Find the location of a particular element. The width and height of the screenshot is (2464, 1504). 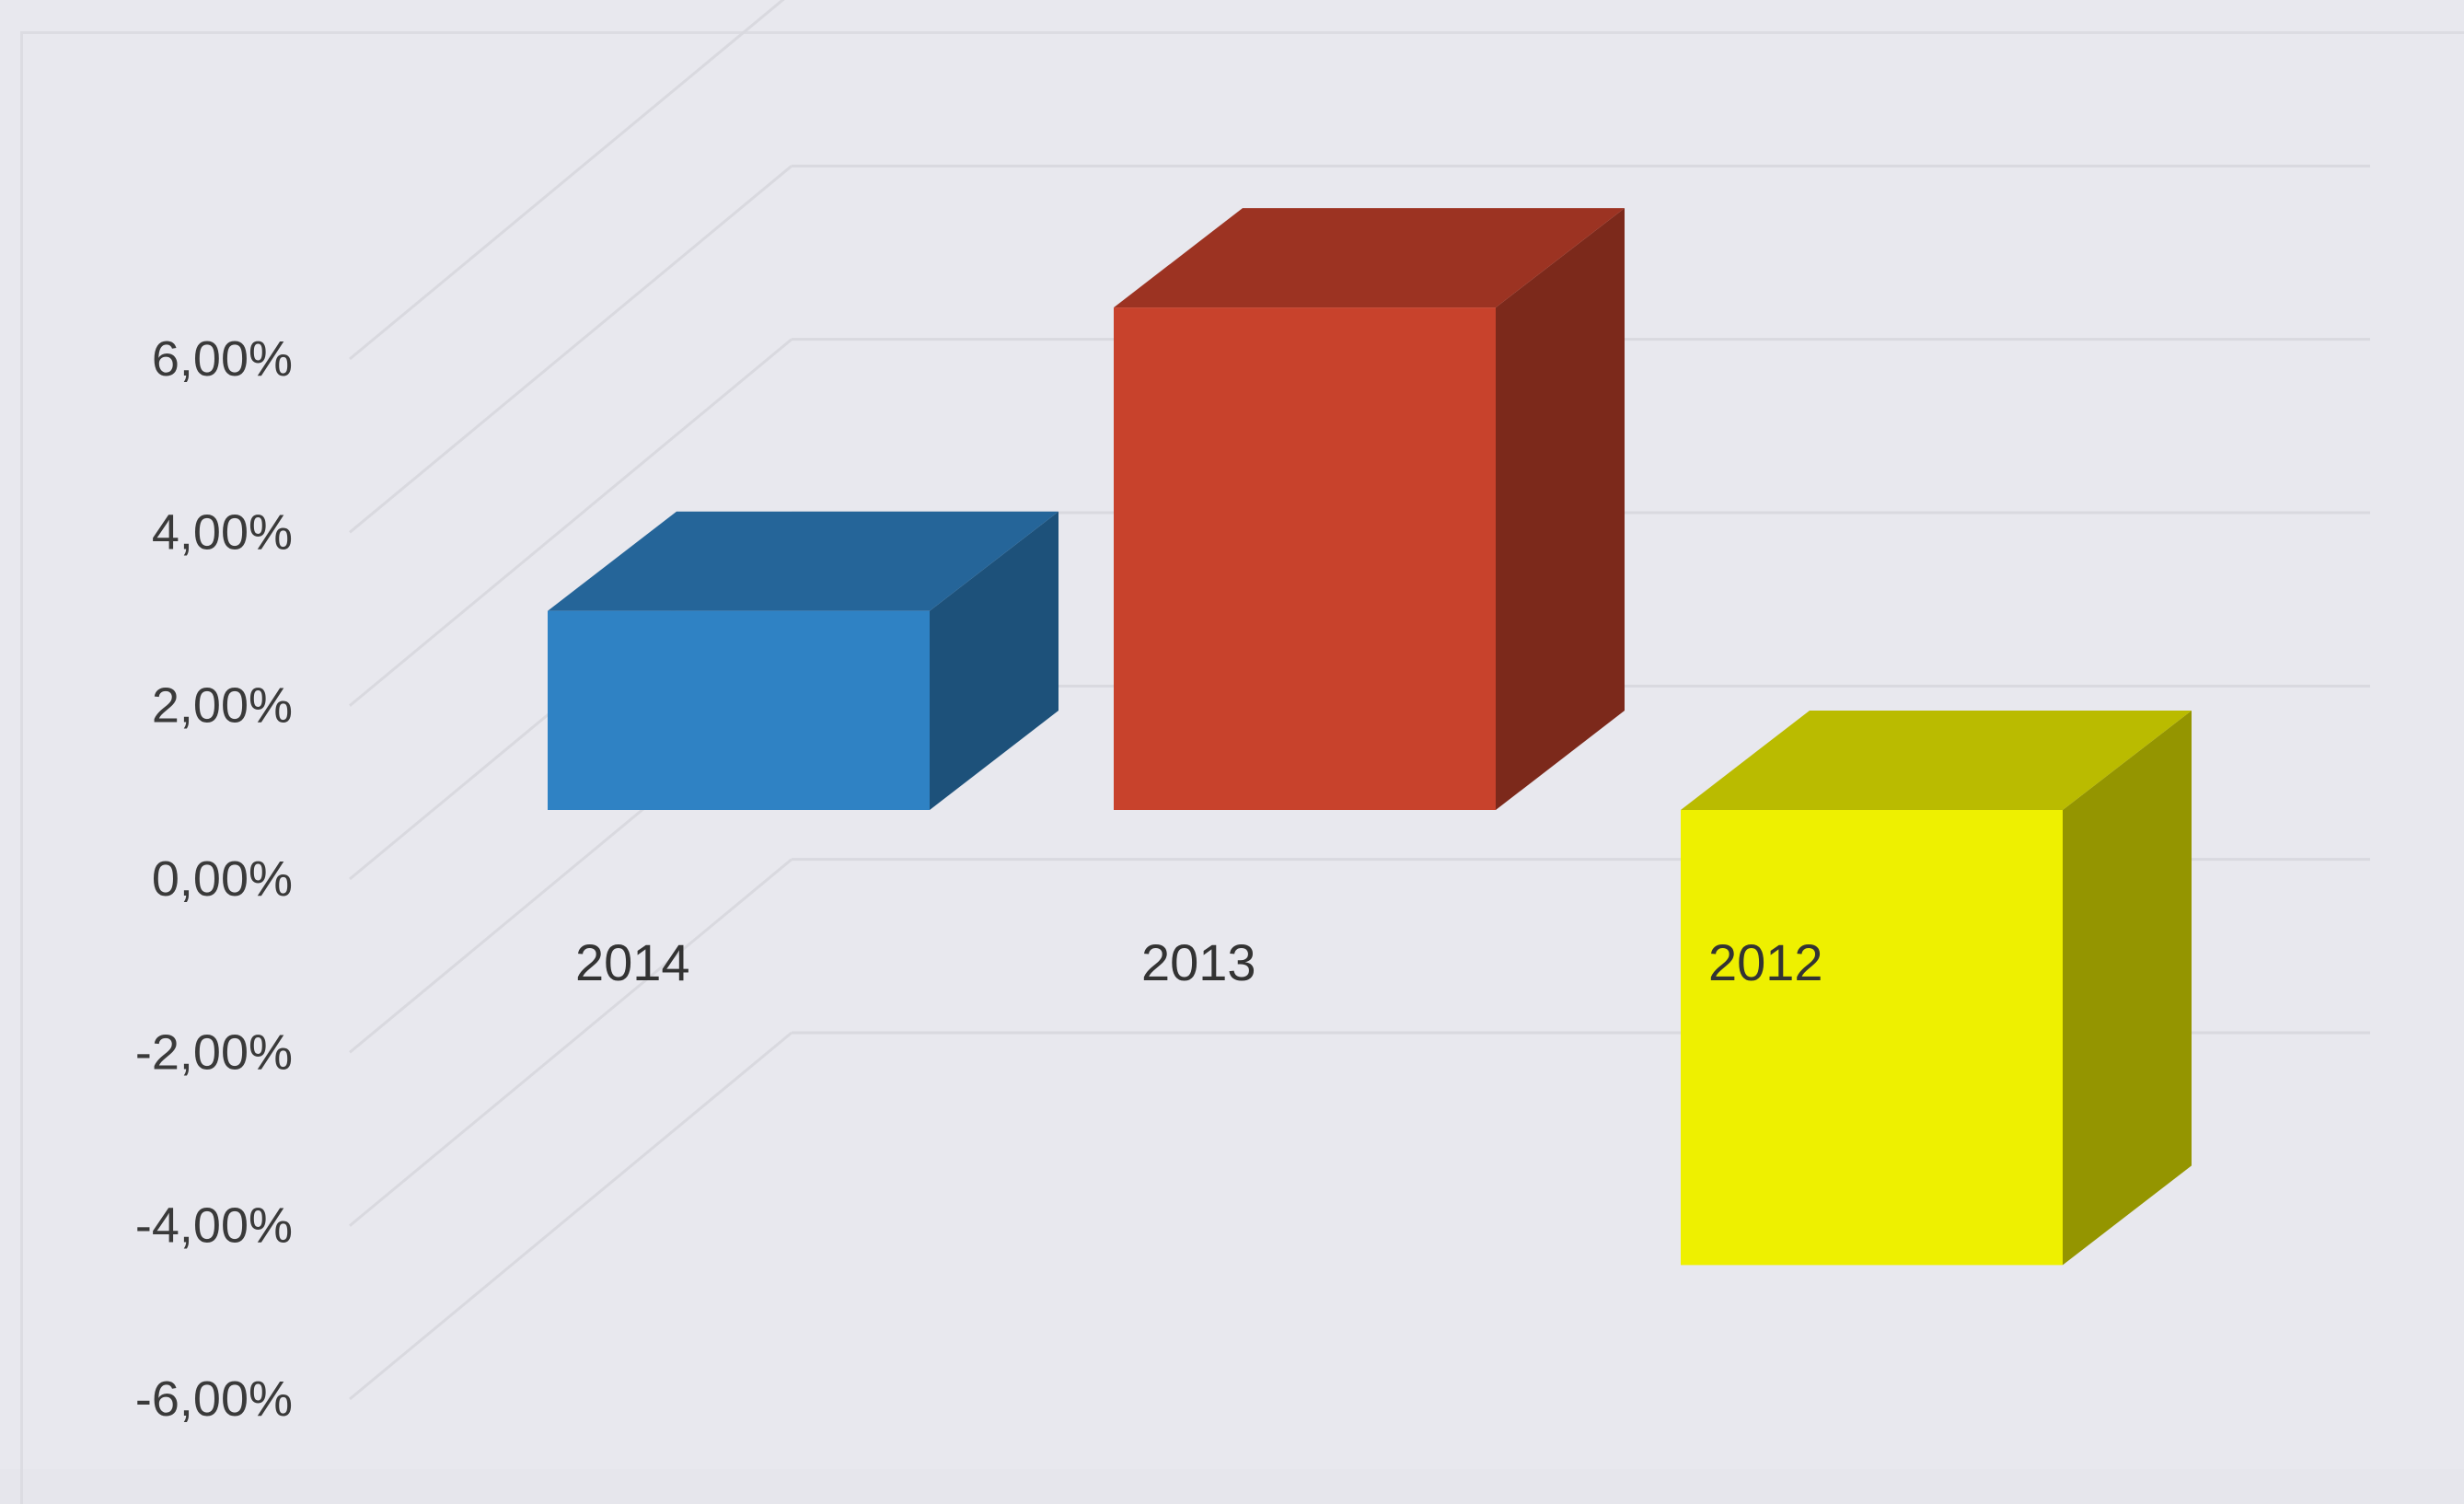

bar-2014 is located at coordinates (803, 660).